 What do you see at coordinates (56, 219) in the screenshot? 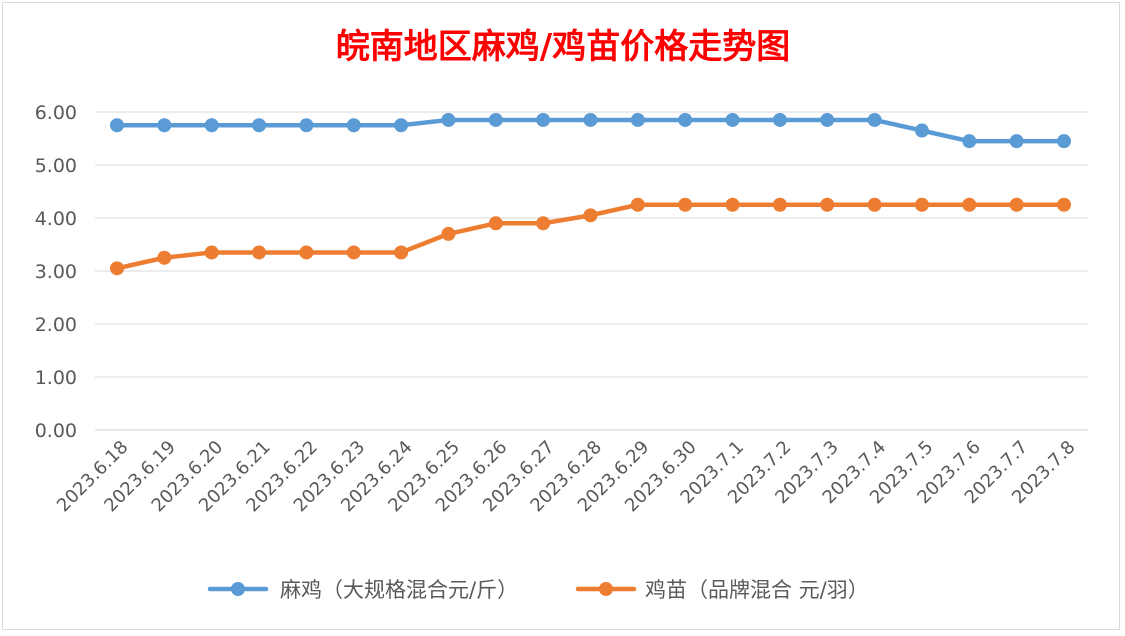
I see `y-tick-label: 4.00` at bounding box center [56, 219].